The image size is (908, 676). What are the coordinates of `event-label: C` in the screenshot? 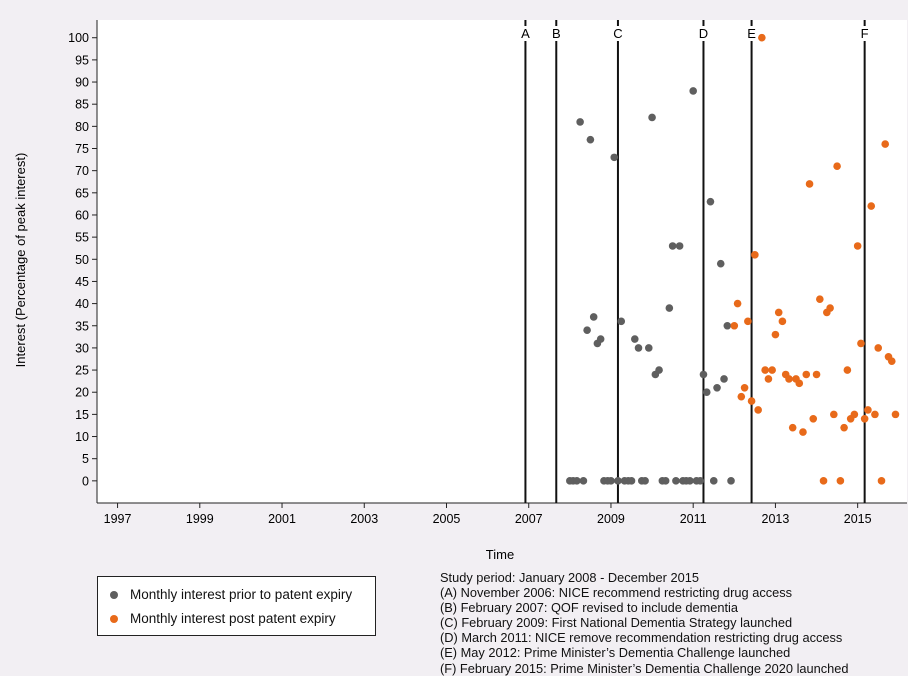 It's located at (617, 33).